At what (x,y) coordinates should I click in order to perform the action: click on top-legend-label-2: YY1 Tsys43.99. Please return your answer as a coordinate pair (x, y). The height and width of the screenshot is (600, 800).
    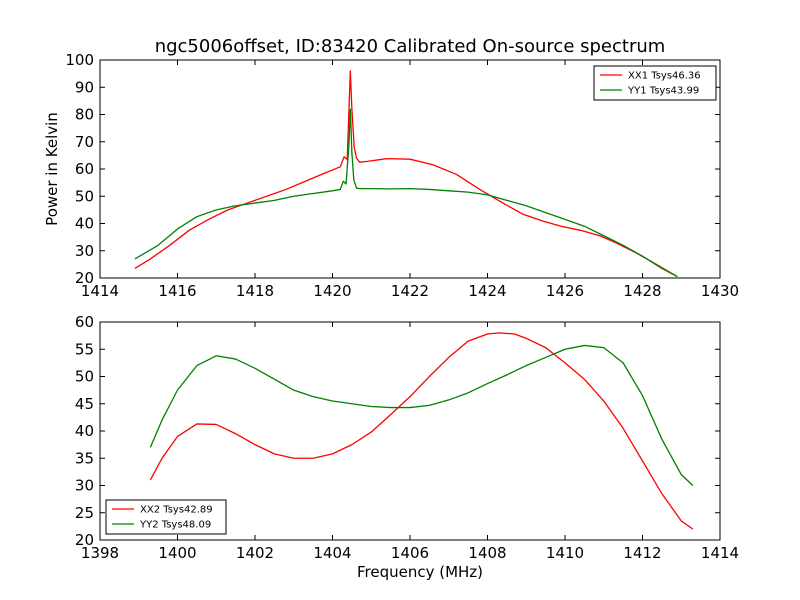
    Looking at the image, I should click on (663, 91).